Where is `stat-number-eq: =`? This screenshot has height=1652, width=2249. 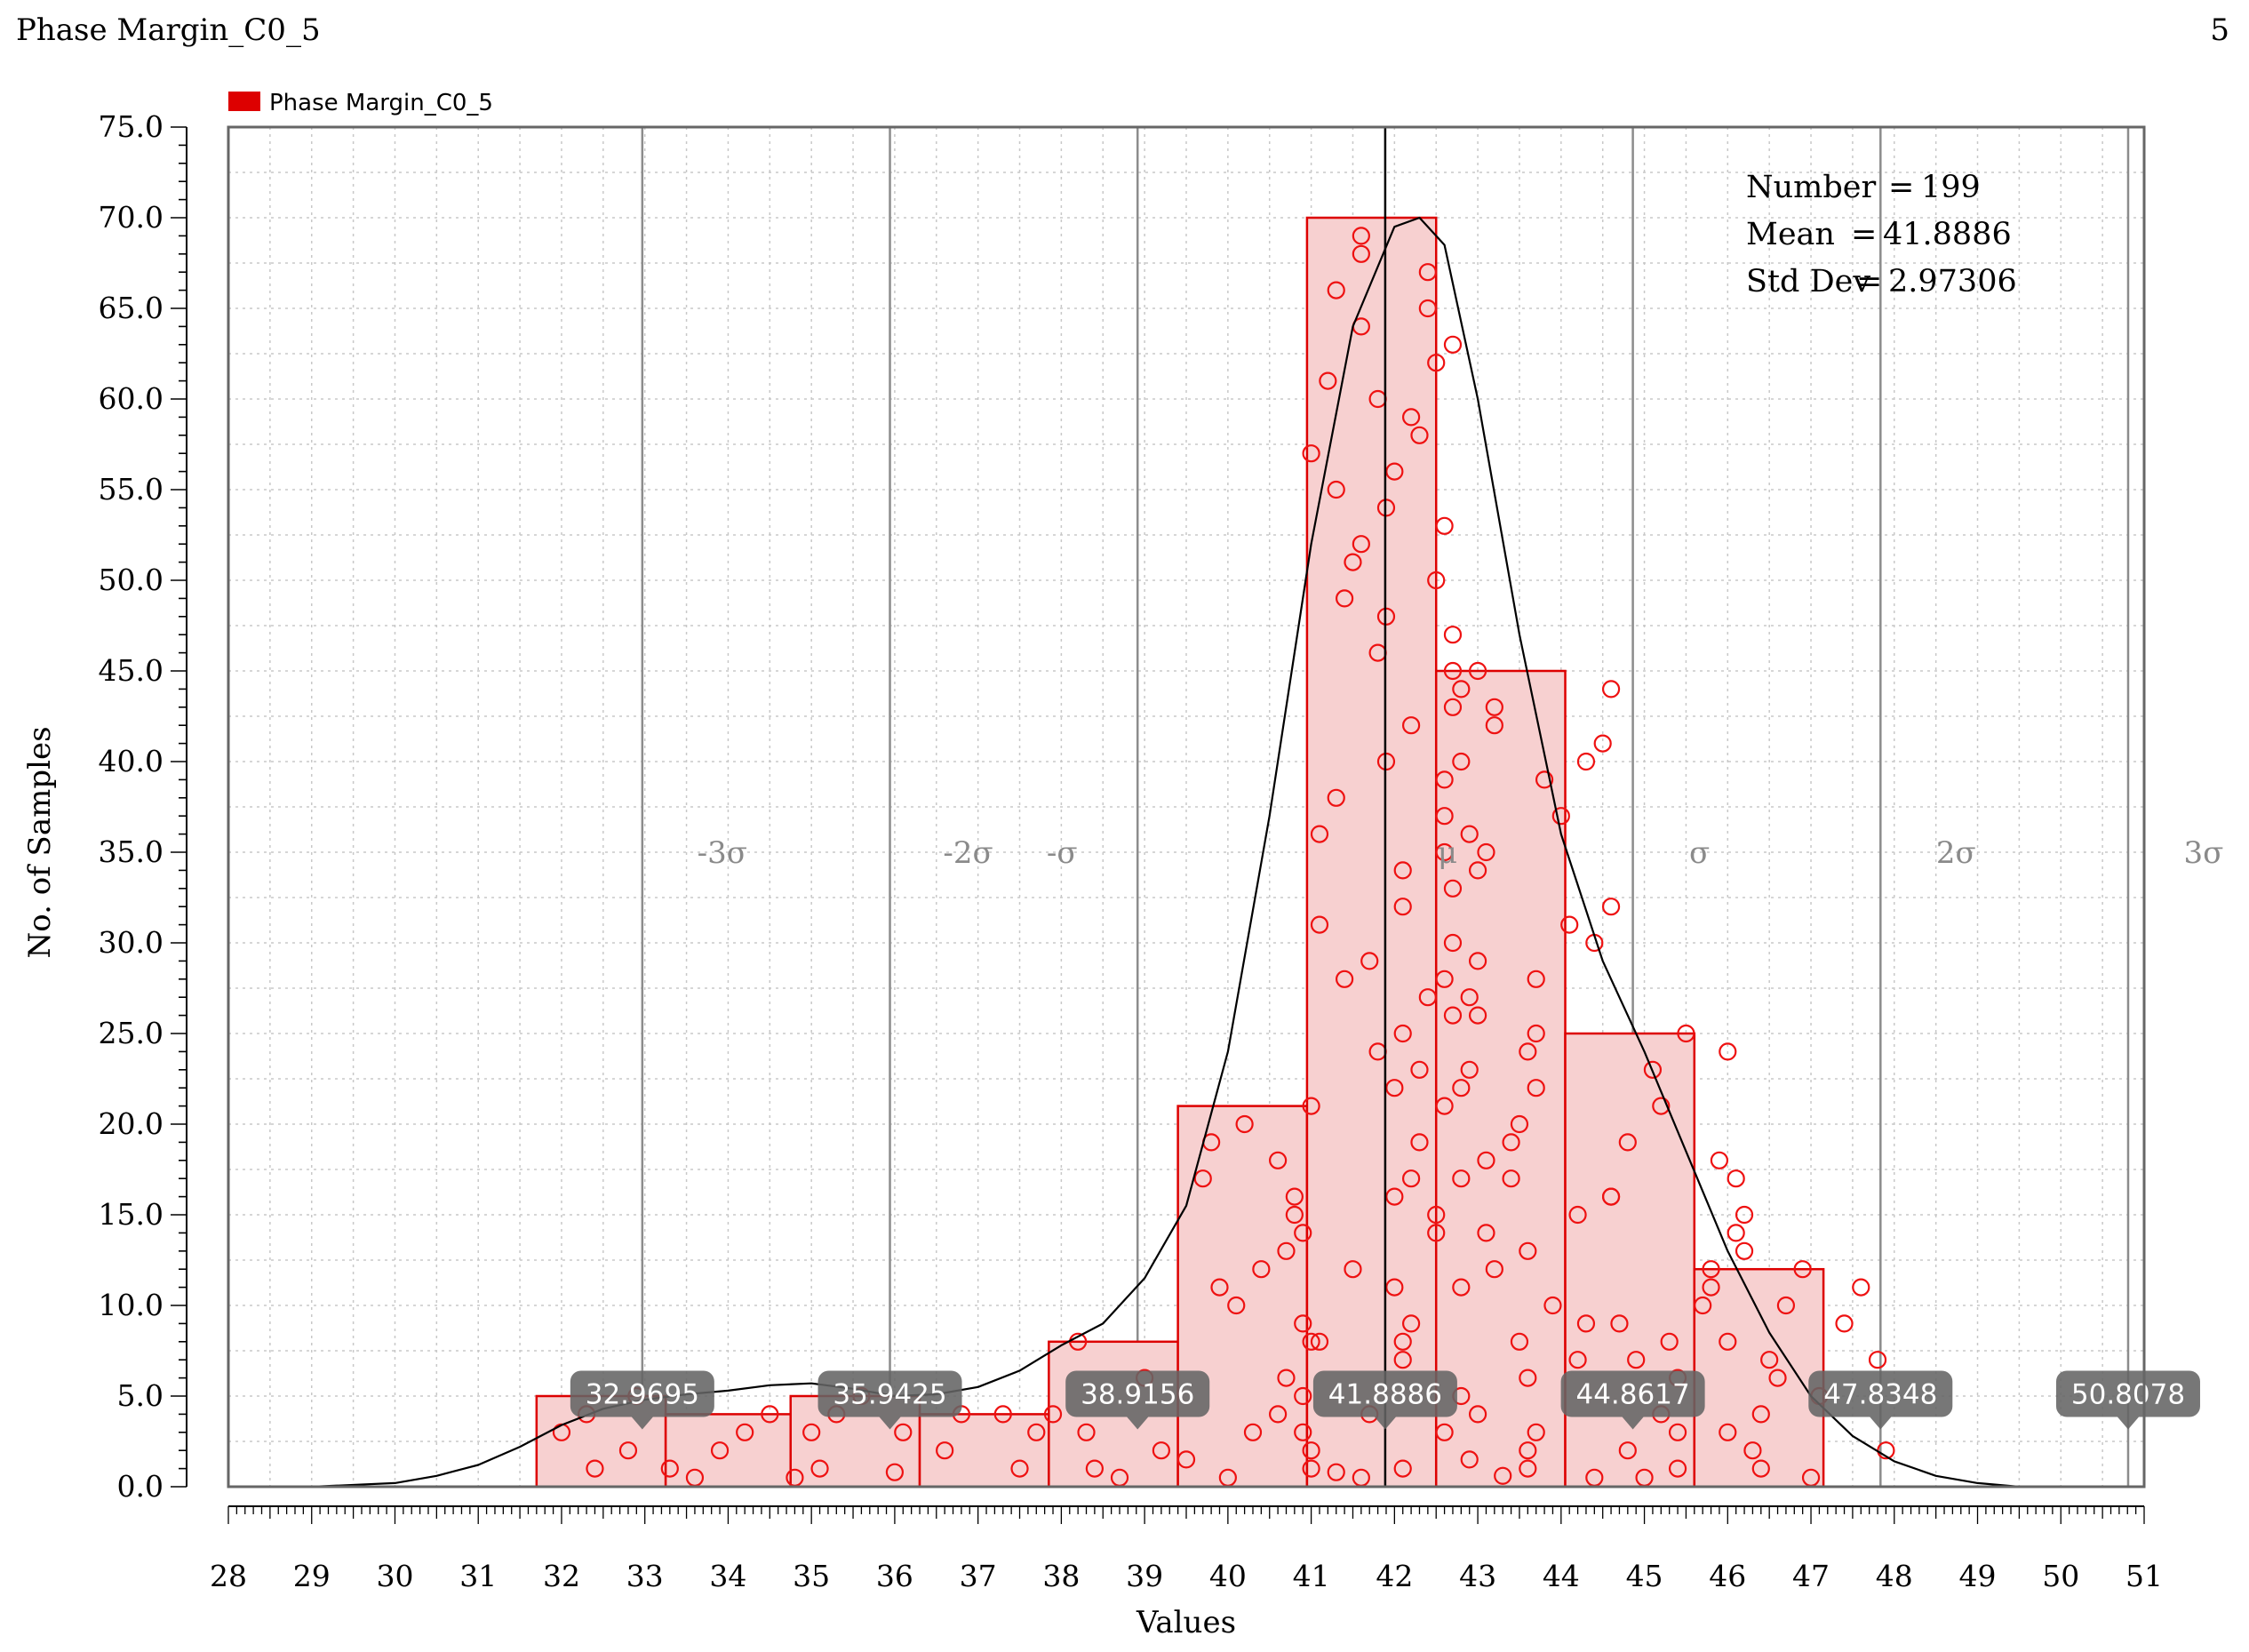 stat-number-eq: = is located at coordinates (1901, 187).